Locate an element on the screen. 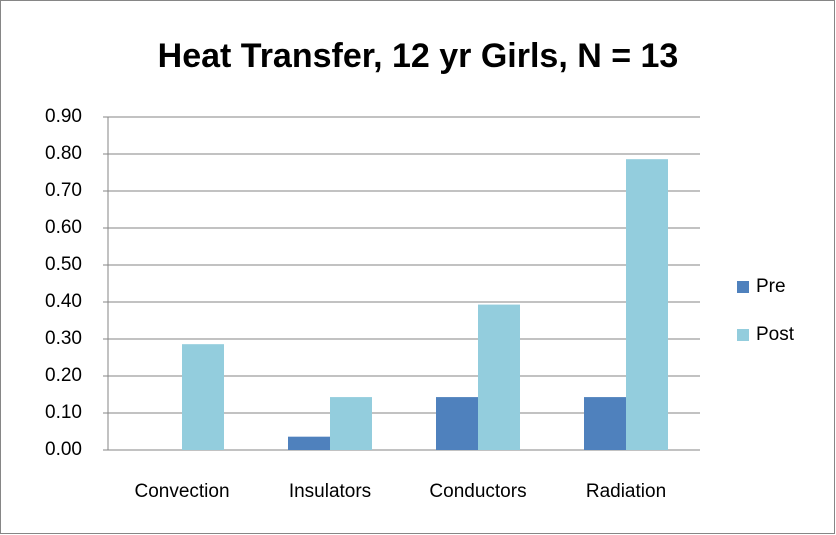 The image size is (836, 535). y-tick-label: 0.80 is located at coordinates (63, 153).